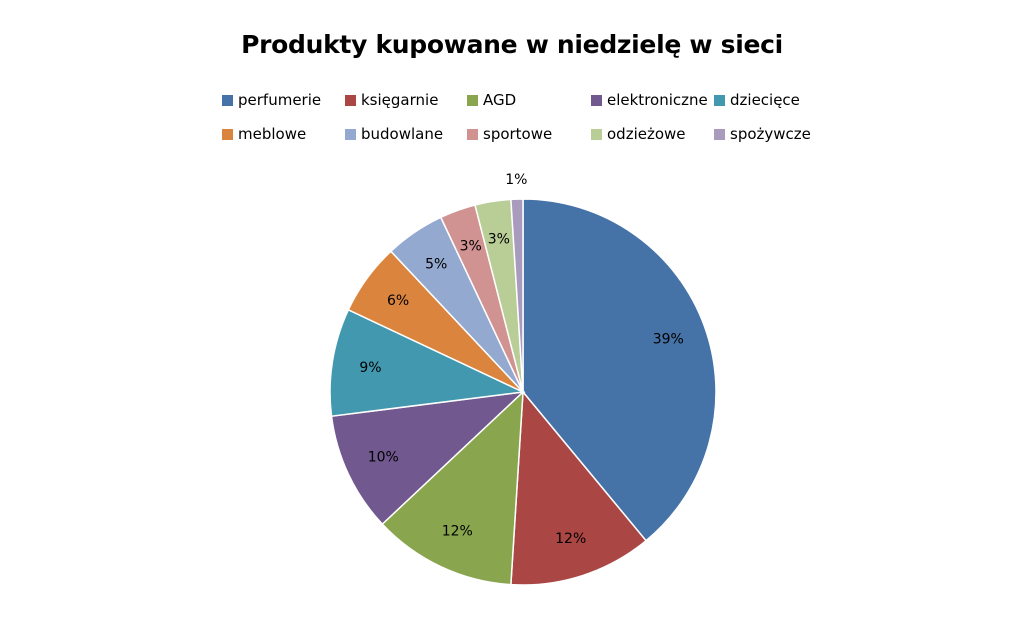 Image resolution: width=1024 pixels, height=623 pixels. I want to click on slice-label-5: 6%, so click(398, 301).